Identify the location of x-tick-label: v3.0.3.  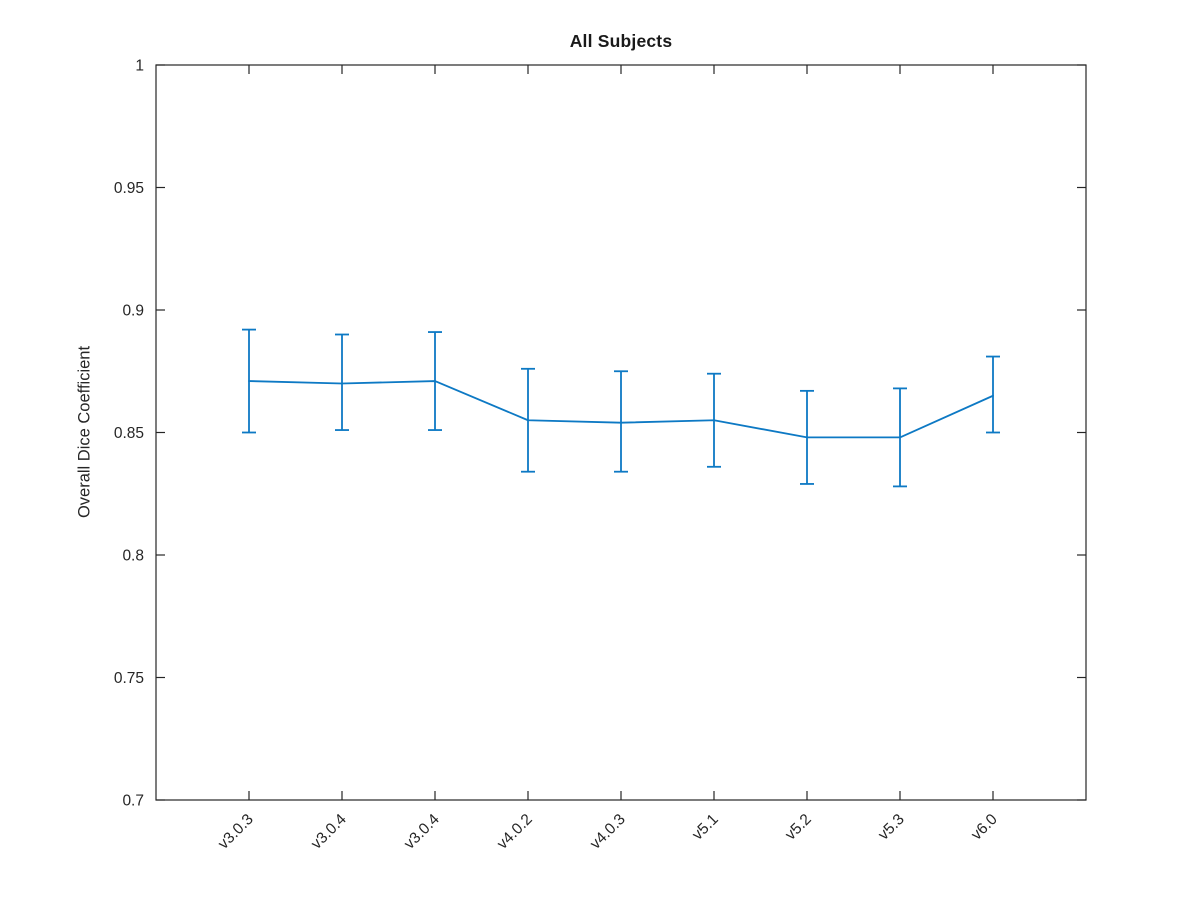
(236, 832).